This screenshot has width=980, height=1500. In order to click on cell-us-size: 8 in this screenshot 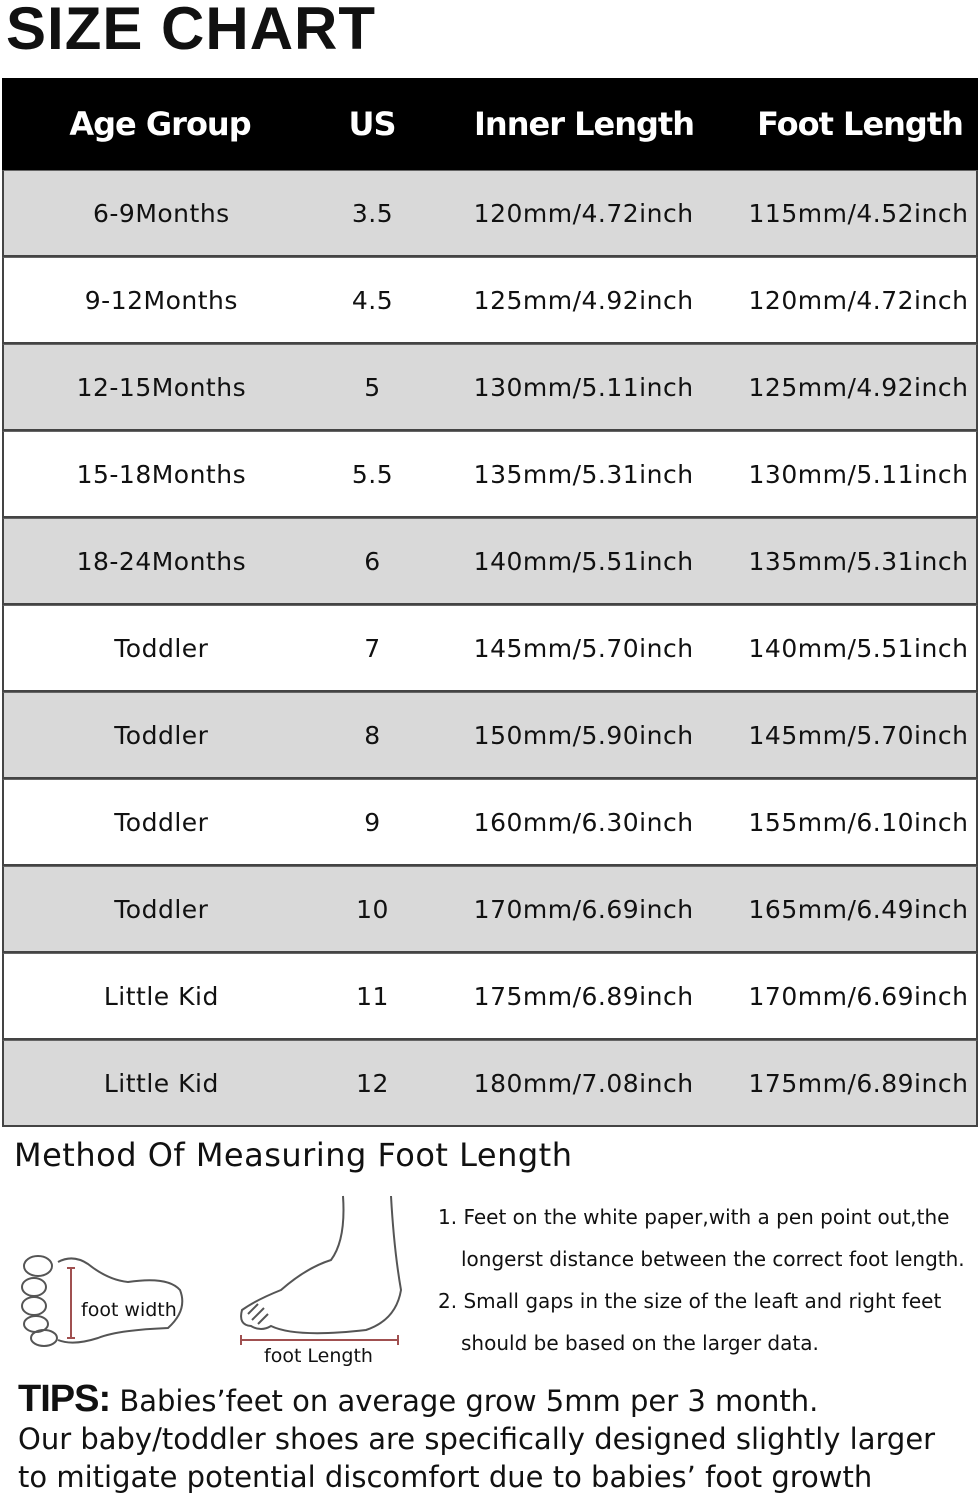, I will do `click(372, 735)`.